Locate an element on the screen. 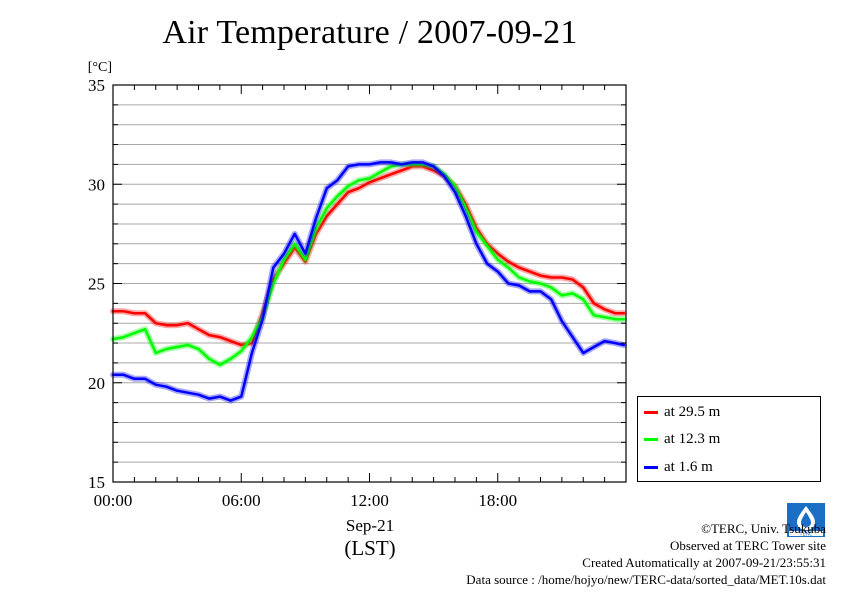  x-tick-label: 12:00 is located at coordinates (369, 500).